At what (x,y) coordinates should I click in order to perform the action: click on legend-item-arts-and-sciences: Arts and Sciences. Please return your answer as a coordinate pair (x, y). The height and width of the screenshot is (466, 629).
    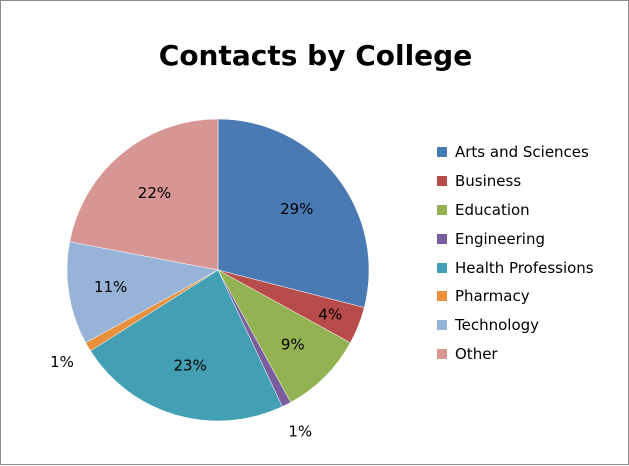
    Looking at the image, I should click on (532, 152).